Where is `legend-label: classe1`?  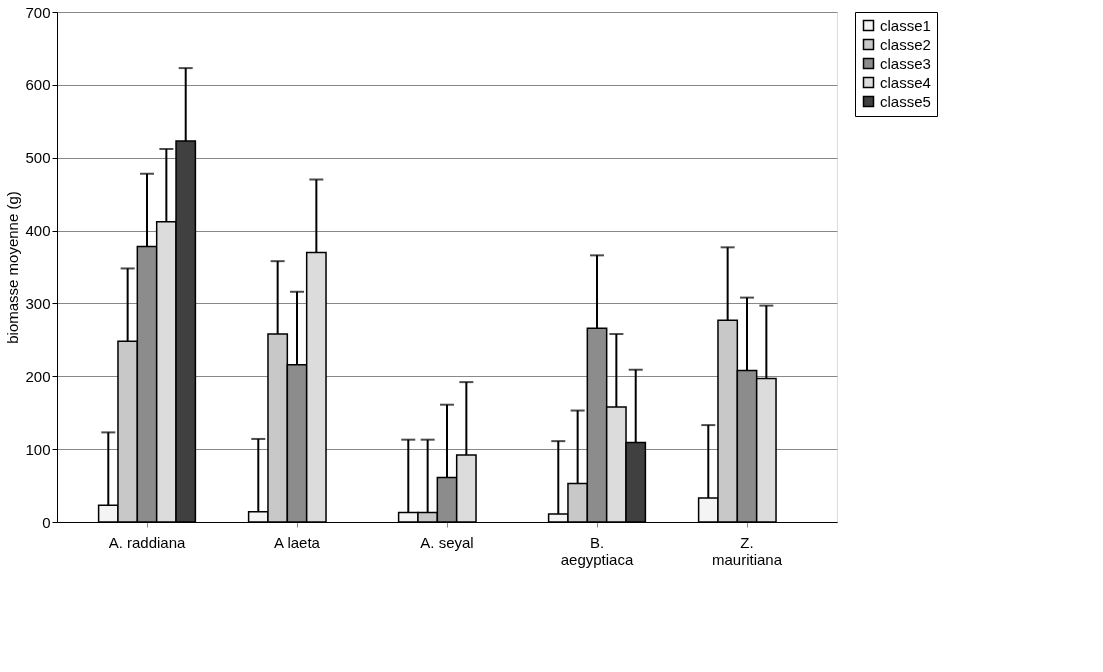
legend-label: classe1 is located at coordinates (905, 25).